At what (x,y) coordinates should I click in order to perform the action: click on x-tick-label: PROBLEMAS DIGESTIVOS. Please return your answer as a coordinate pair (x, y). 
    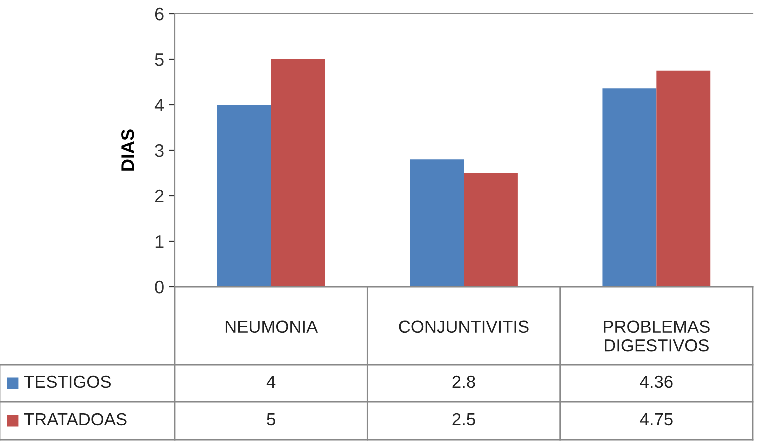
    Looking at the image, I should click on (657, 336).